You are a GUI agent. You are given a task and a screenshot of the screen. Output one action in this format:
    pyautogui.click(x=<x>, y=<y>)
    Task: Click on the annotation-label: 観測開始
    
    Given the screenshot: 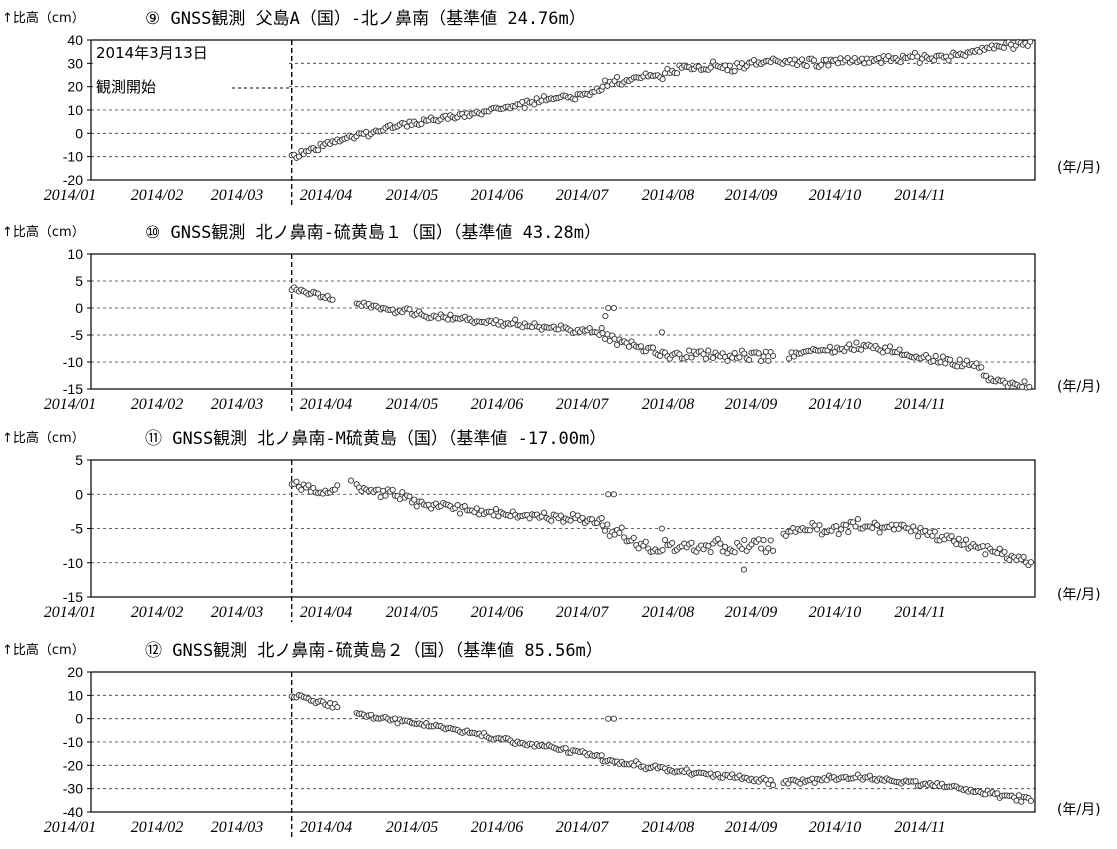 What is the action you would take?
    pyautogui.click(x=126, y=87)
    